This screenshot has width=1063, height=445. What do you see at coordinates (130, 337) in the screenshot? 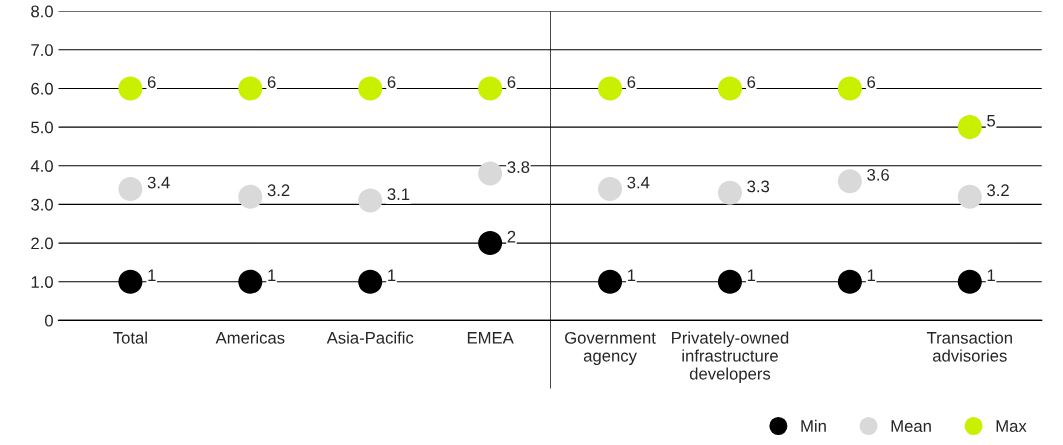
I see `x-tick-label: Total` at bounding box center [130, 337].